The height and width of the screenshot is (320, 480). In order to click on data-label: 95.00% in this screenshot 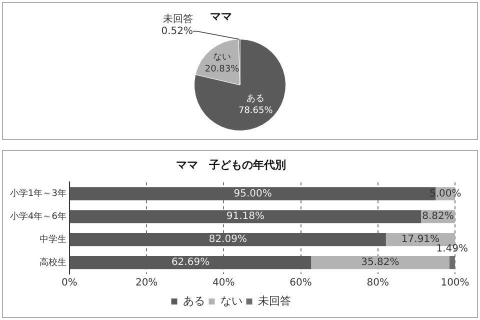, I will do `click(253, 194)`.